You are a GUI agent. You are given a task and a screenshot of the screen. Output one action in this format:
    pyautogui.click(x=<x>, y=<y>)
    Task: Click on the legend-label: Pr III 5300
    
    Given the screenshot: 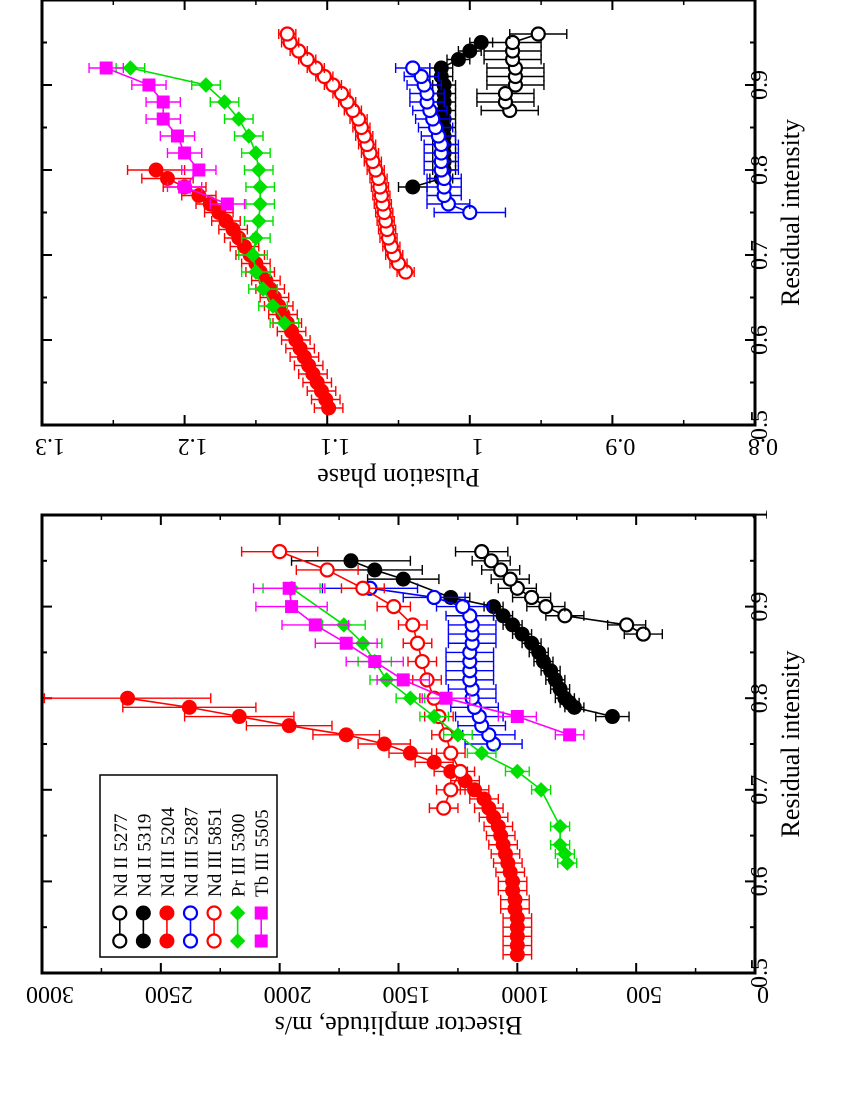 What is the action you would take?
    pyautogui.click(x=239, y=855)
    